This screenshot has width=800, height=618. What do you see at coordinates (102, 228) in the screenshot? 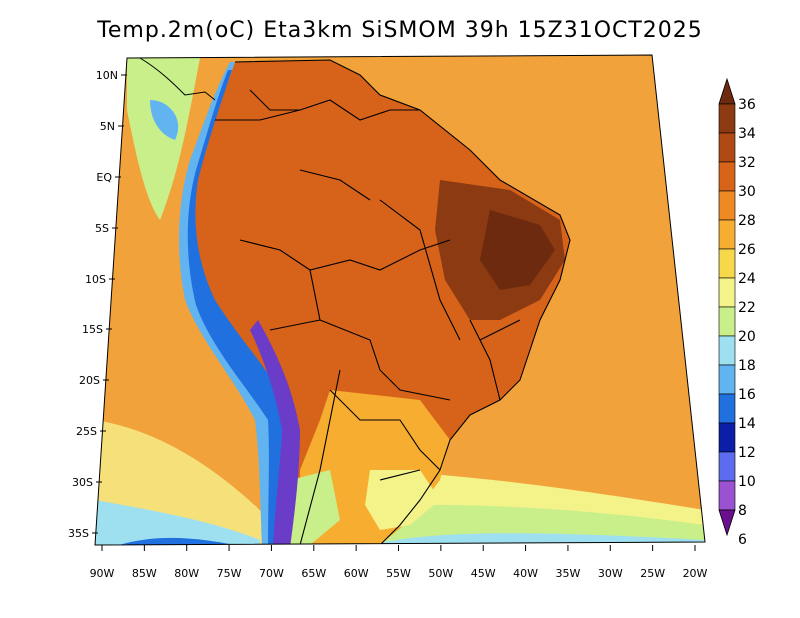
I see `lat-tick-label: 5S` at bounding box center [102, 228].